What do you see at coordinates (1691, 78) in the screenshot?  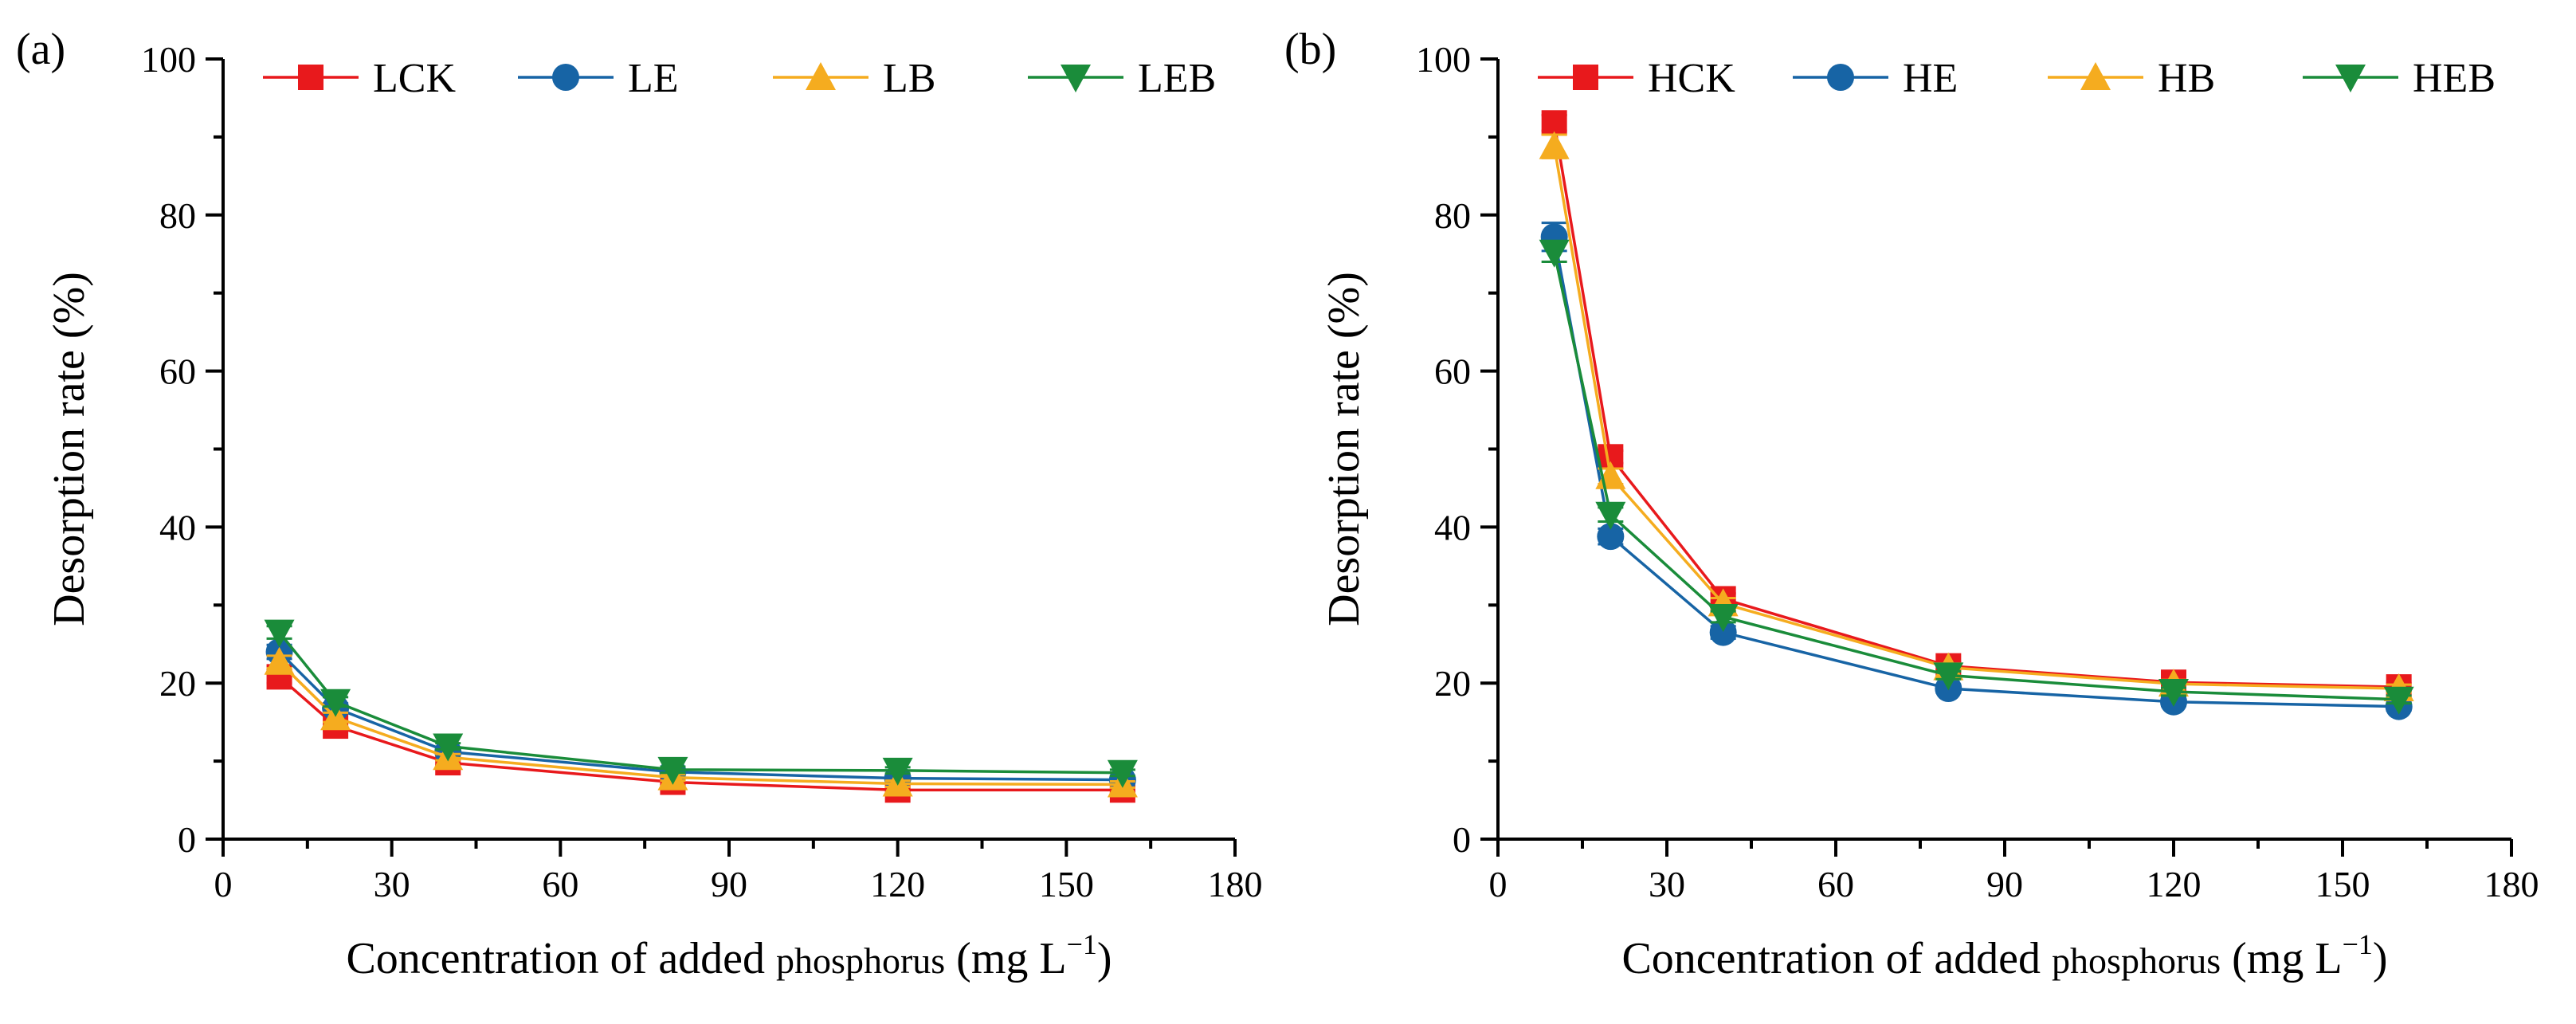 I see `legend-label: HCK` at bounding box center [1691, 78].